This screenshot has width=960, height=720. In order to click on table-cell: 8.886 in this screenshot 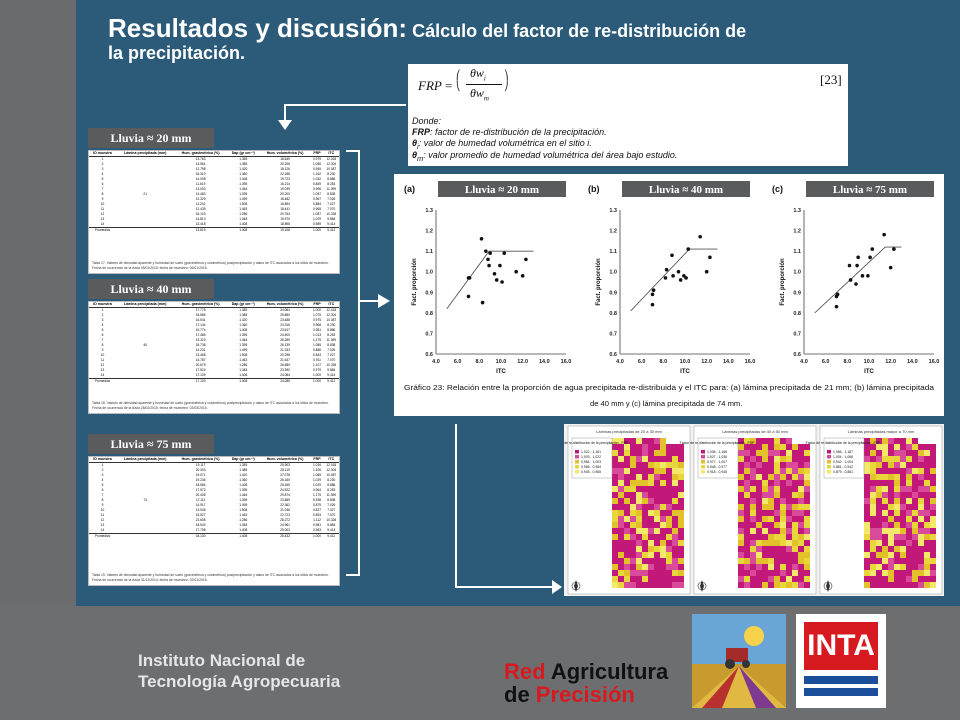, I will do `click(331, 485)`.